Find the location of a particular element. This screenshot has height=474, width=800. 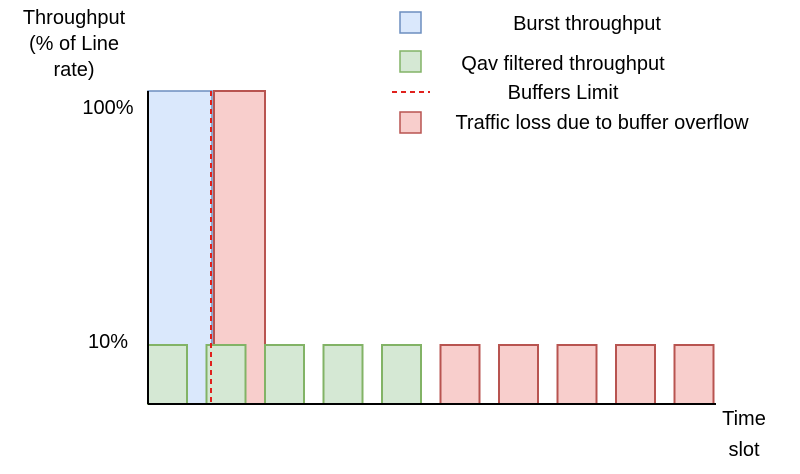

x-axis-label-line-1: Time is located at coordinates (744, 419).